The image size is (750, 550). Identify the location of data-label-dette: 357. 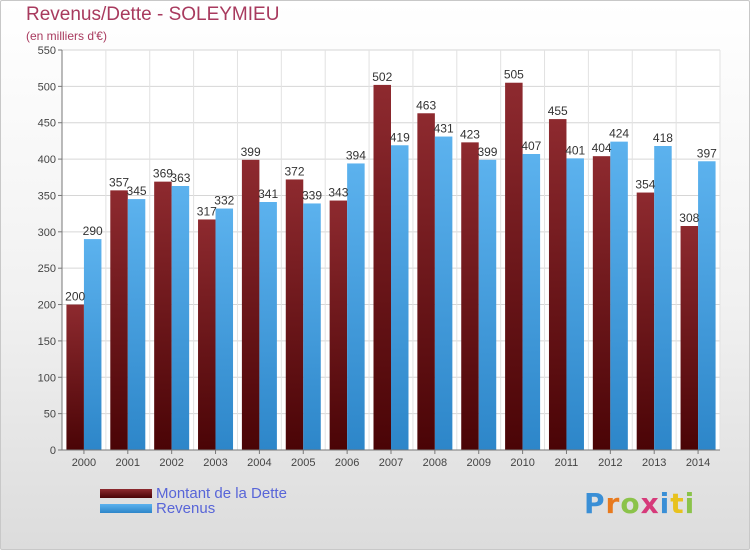
(119, 182).